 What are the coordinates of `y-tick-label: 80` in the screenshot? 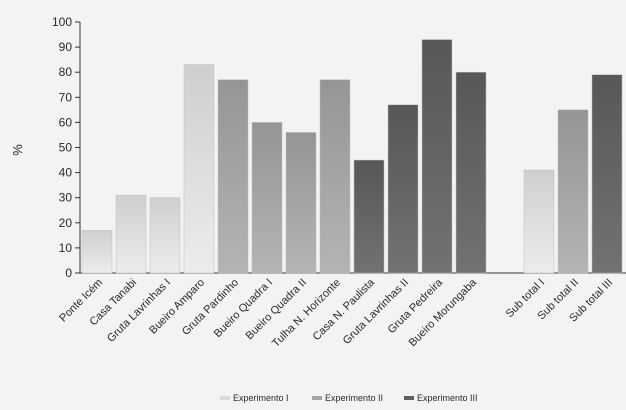 It's located at (66, 72).